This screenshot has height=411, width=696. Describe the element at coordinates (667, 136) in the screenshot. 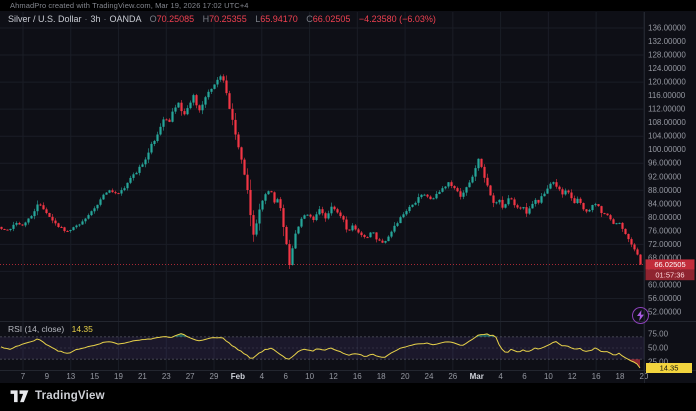

I see `price-tick-label: 104.00000` at that location.